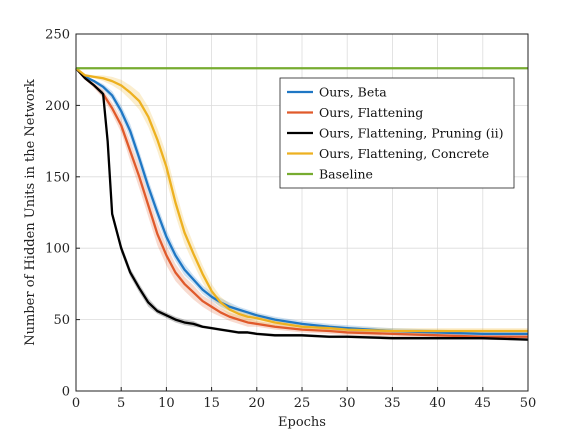 The height and width of the screenshot is (438, 584). What do you see at coordinates (353, 92) in the screenshot?
I see `legend-label: Ours, Beta` at bounding box center [353, 92].